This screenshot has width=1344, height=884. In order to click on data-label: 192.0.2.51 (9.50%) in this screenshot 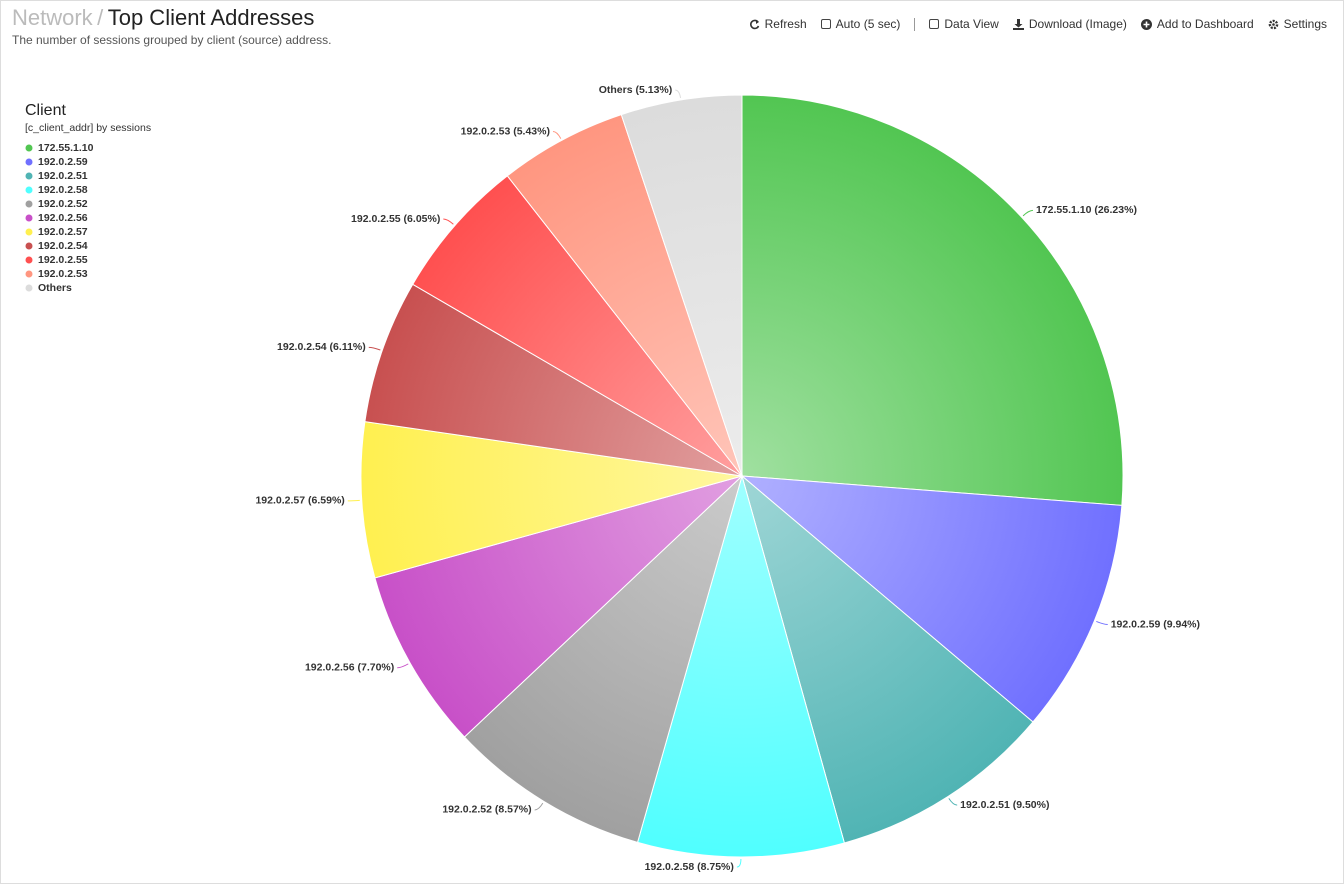, I will do `click(1004, 805)`.